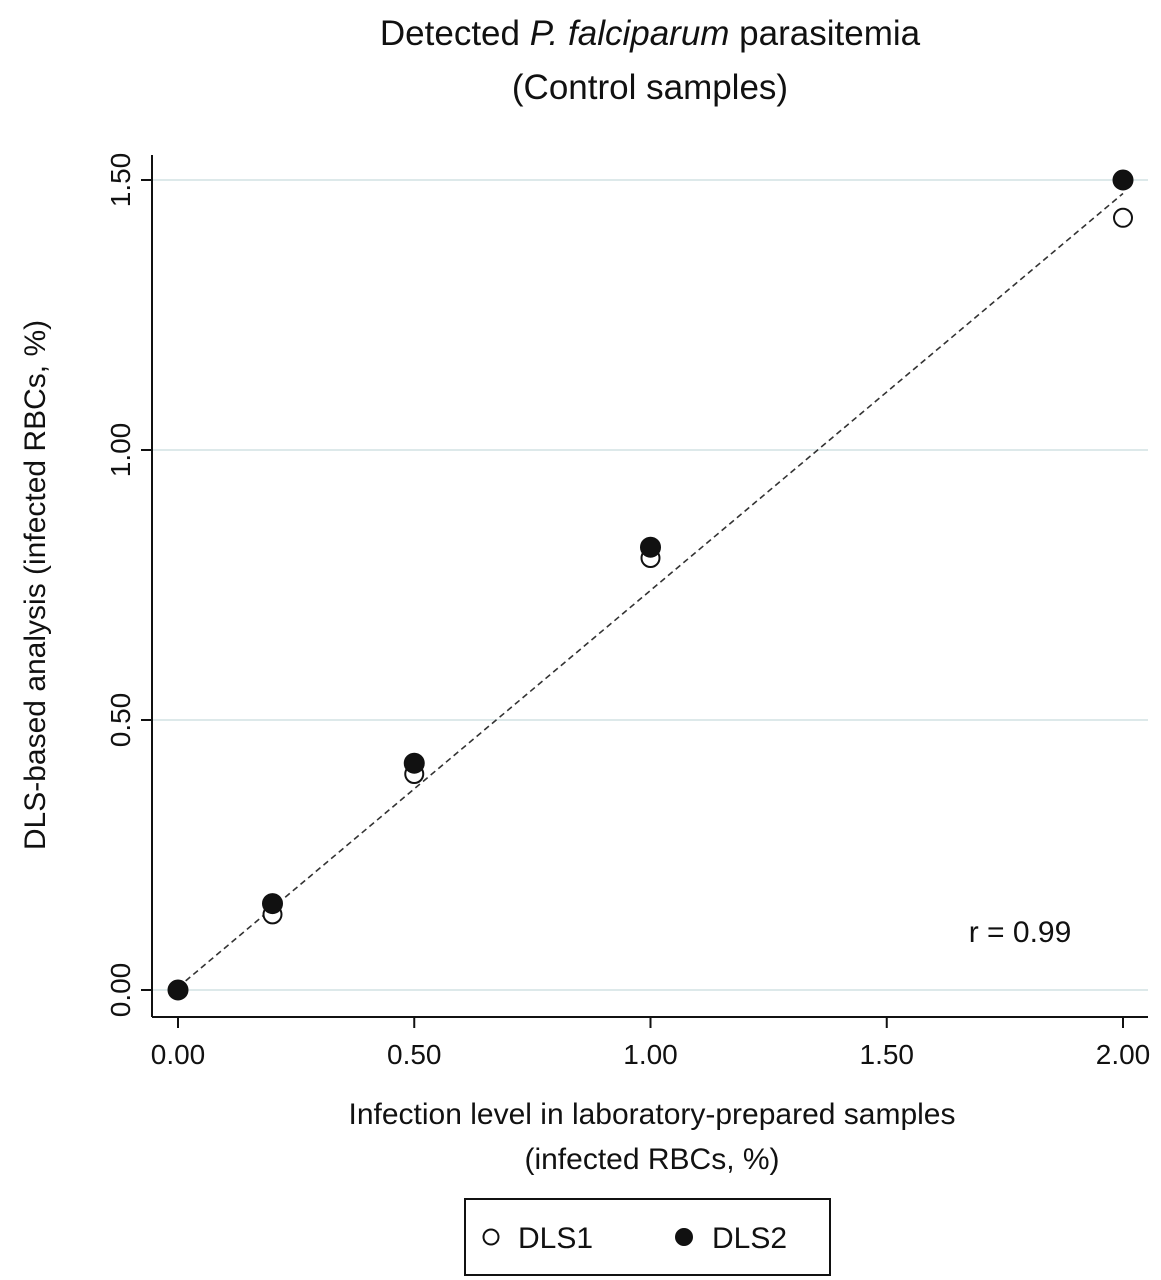 The width and height of the screenshot is (1161, 1280). Describe the element at coordinates (650, 33) in the screenshot. I see `chart-title-line1: Detected P. falciparum parasitemia` at that location.